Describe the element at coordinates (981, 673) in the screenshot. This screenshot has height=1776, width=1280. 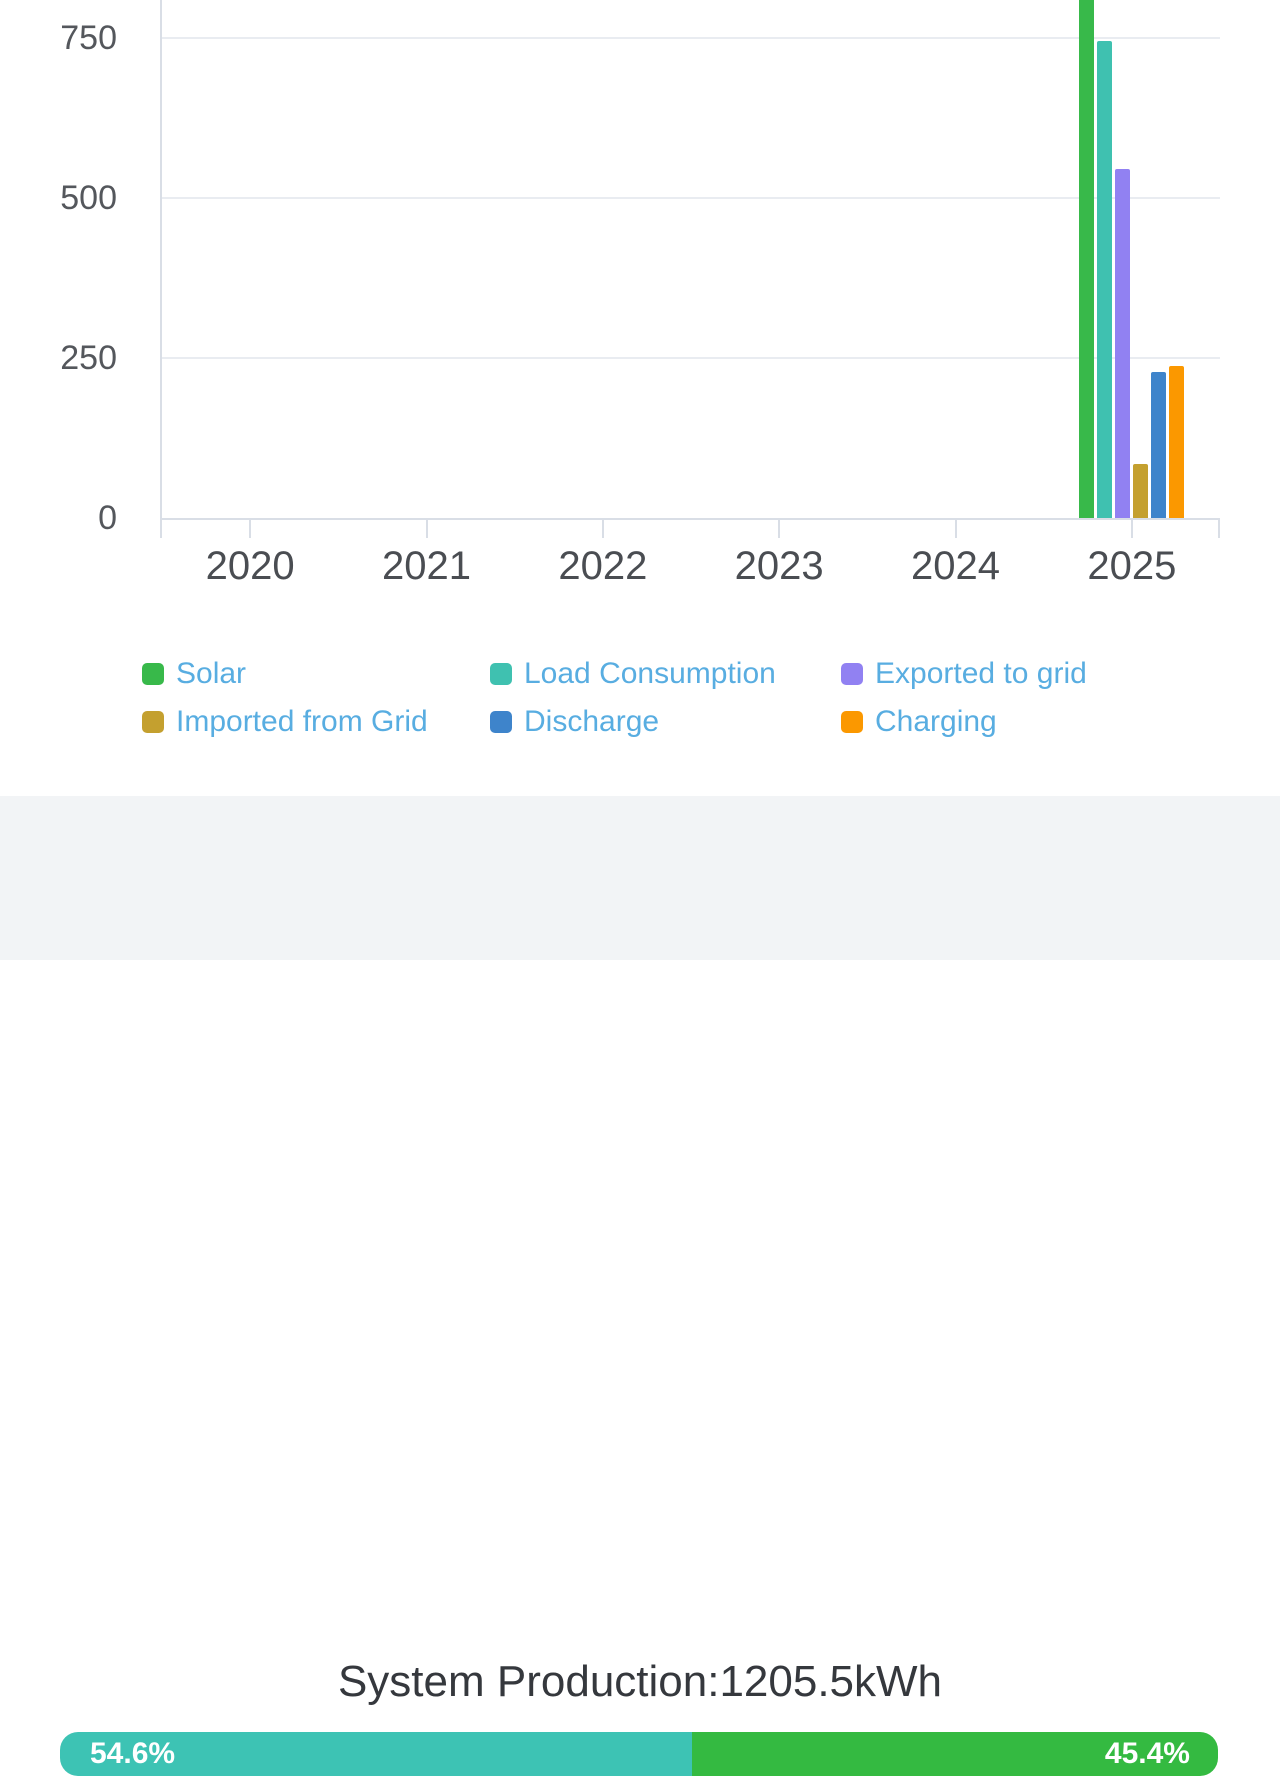
I see `legend-label: Exported to grid` at that location.